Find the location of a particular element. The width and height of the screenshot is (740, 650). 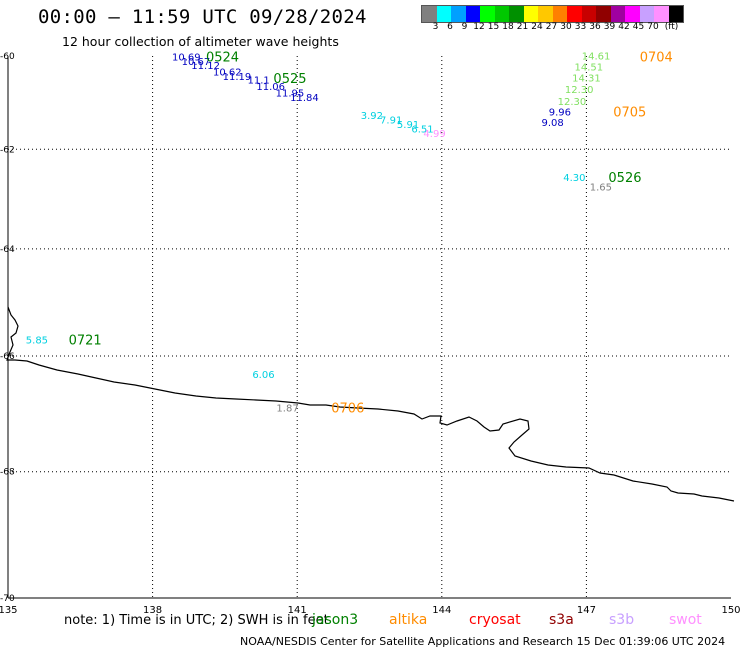

x-tick-label: 144 is located at coordinates (441, 610).